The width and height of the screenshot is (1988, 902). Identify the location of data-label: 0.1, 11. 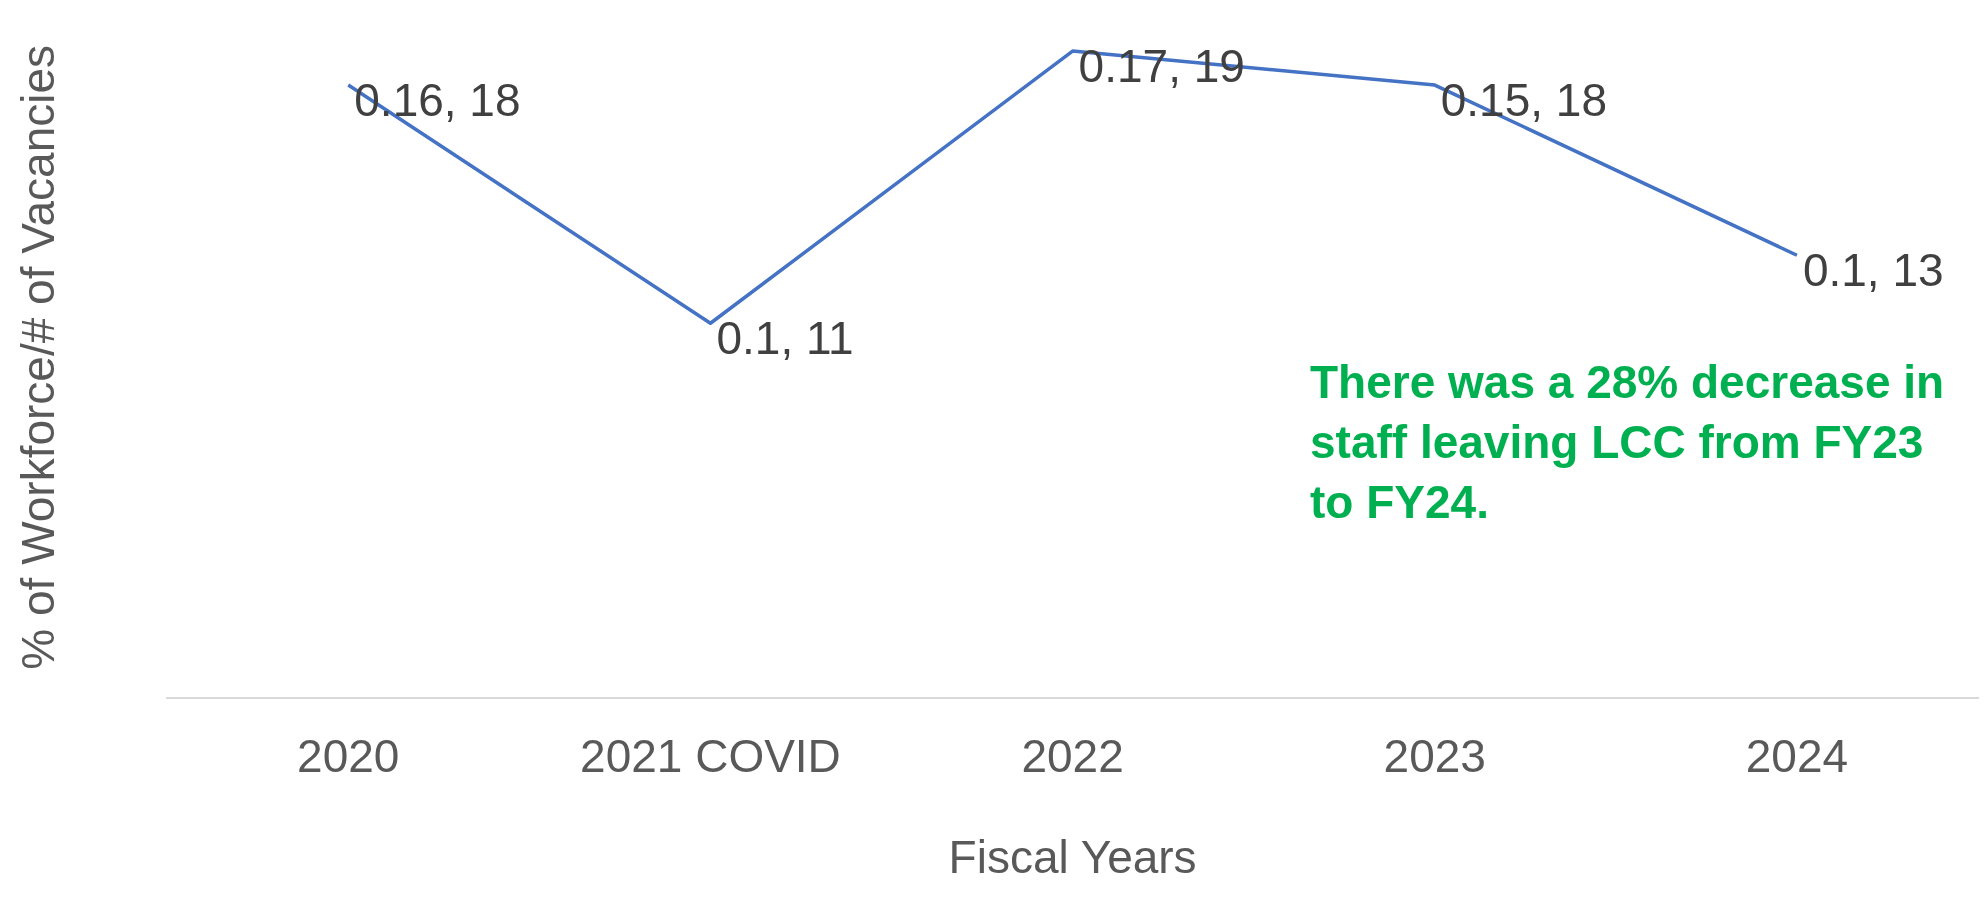
(785, 337).